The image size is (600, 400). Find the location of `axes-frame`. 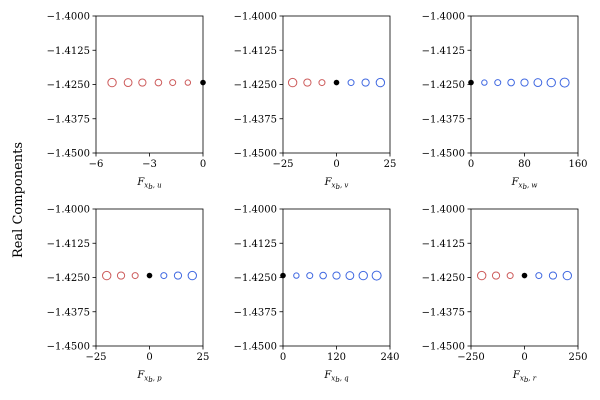

axes-frame is located at coordinates (524, 84).